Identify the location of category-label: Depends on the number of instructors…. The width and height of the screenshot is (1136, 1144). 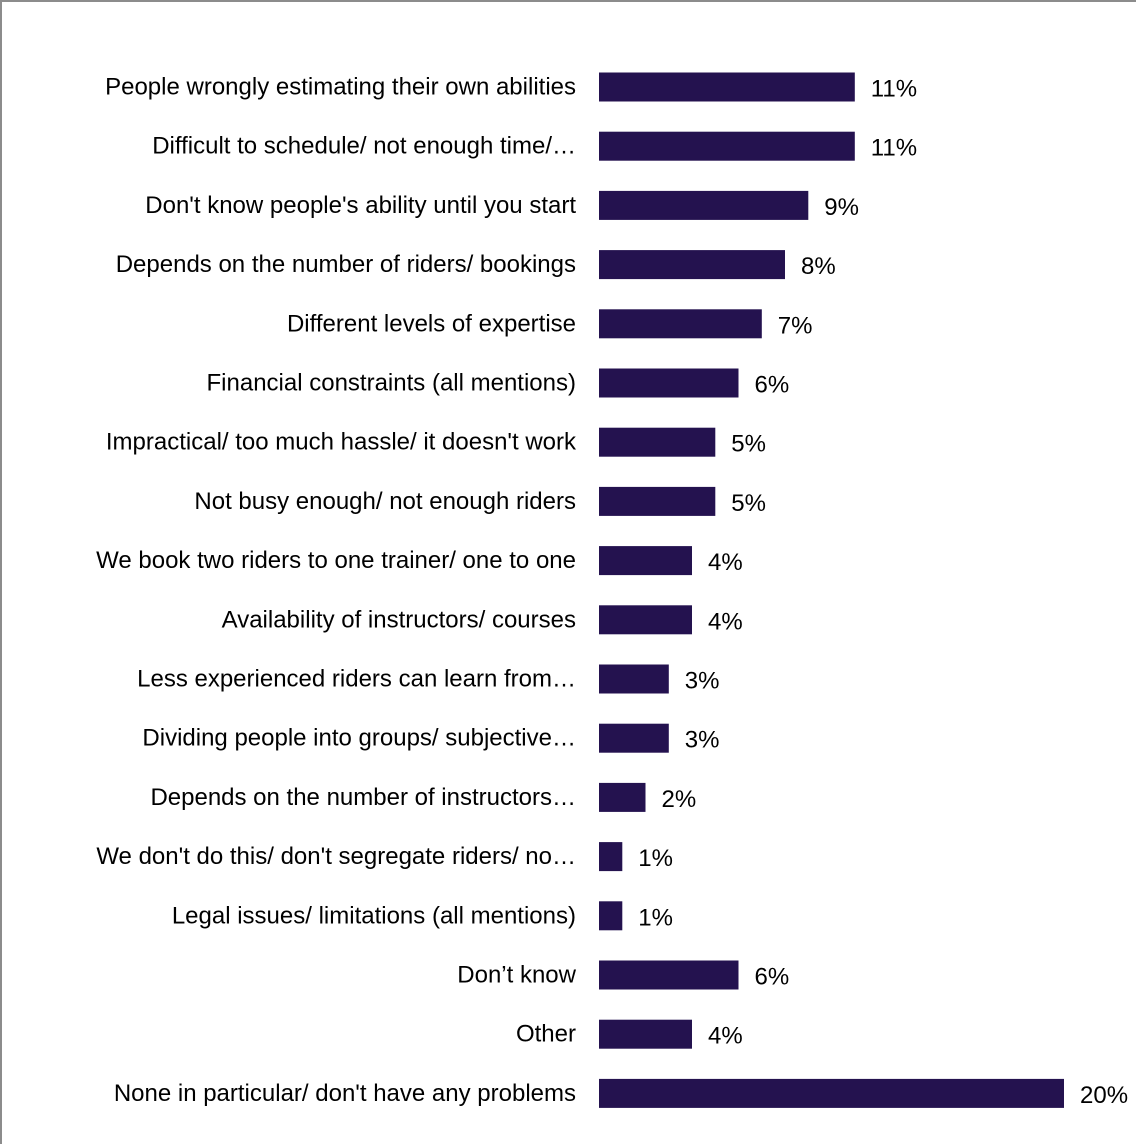
(363, 797).